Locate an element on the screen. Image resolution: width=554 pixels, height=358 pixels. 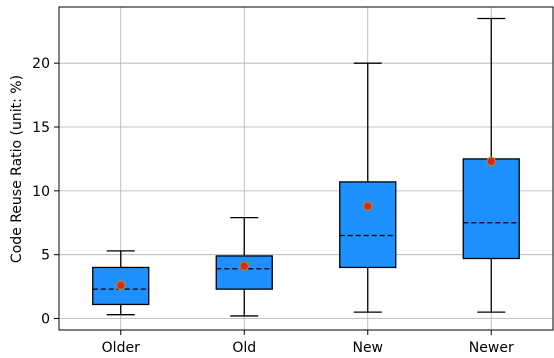
box-newer is located at coordinates (491, 165).